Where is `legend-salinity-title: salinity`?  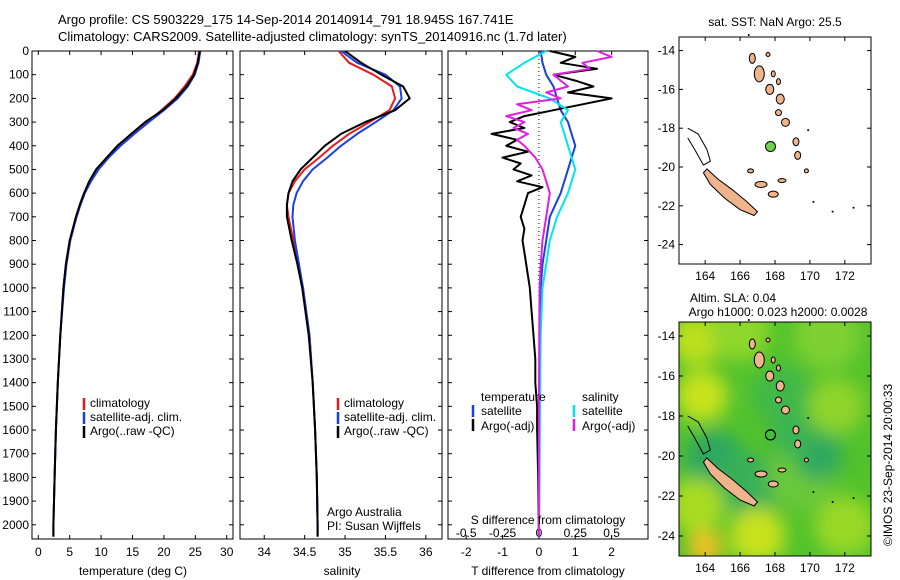 legend-salinity-title: salinity is located at coordinates (600, 397).